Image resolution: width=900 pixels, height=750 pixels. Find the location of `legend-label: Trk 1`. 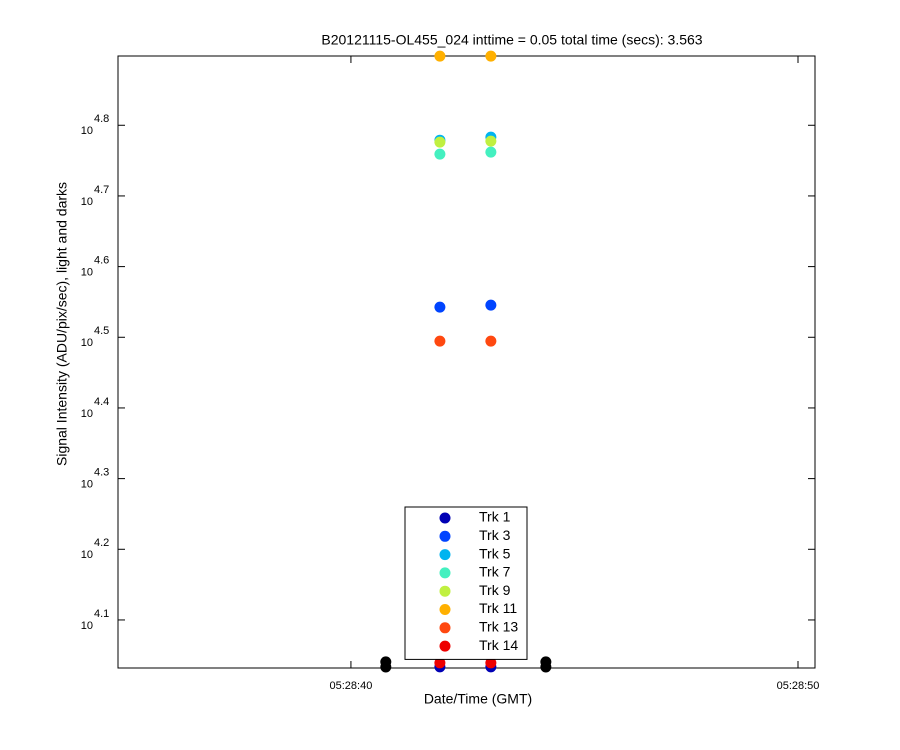

legend-label: Trk 1 is located at coordinates (495, 517).